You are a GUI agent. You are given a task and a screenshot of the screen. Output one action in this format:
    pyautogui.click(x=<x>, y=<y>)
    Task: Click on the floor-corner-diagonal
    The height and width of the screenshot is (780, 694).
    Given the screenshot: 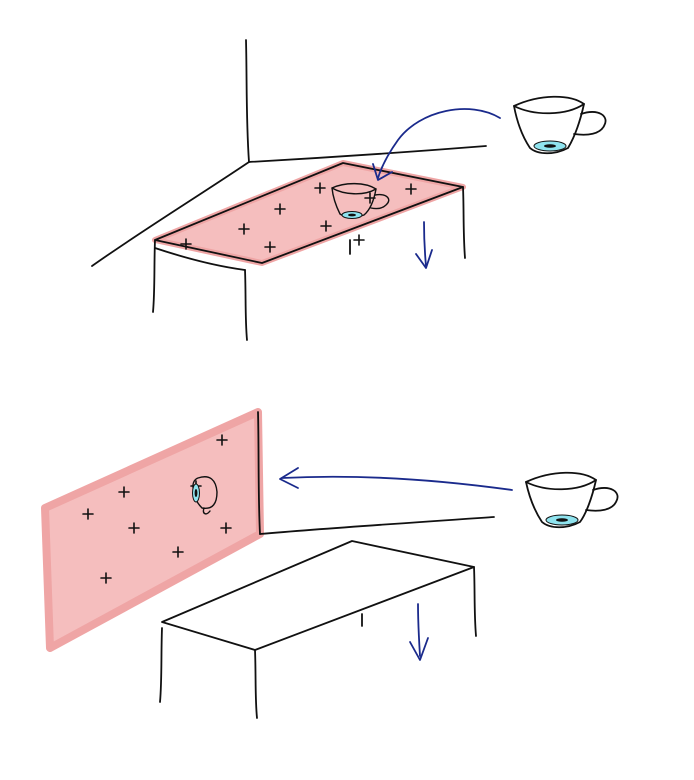 What is the action you would take?
    pyautogui.click(x=170, y=214)
    